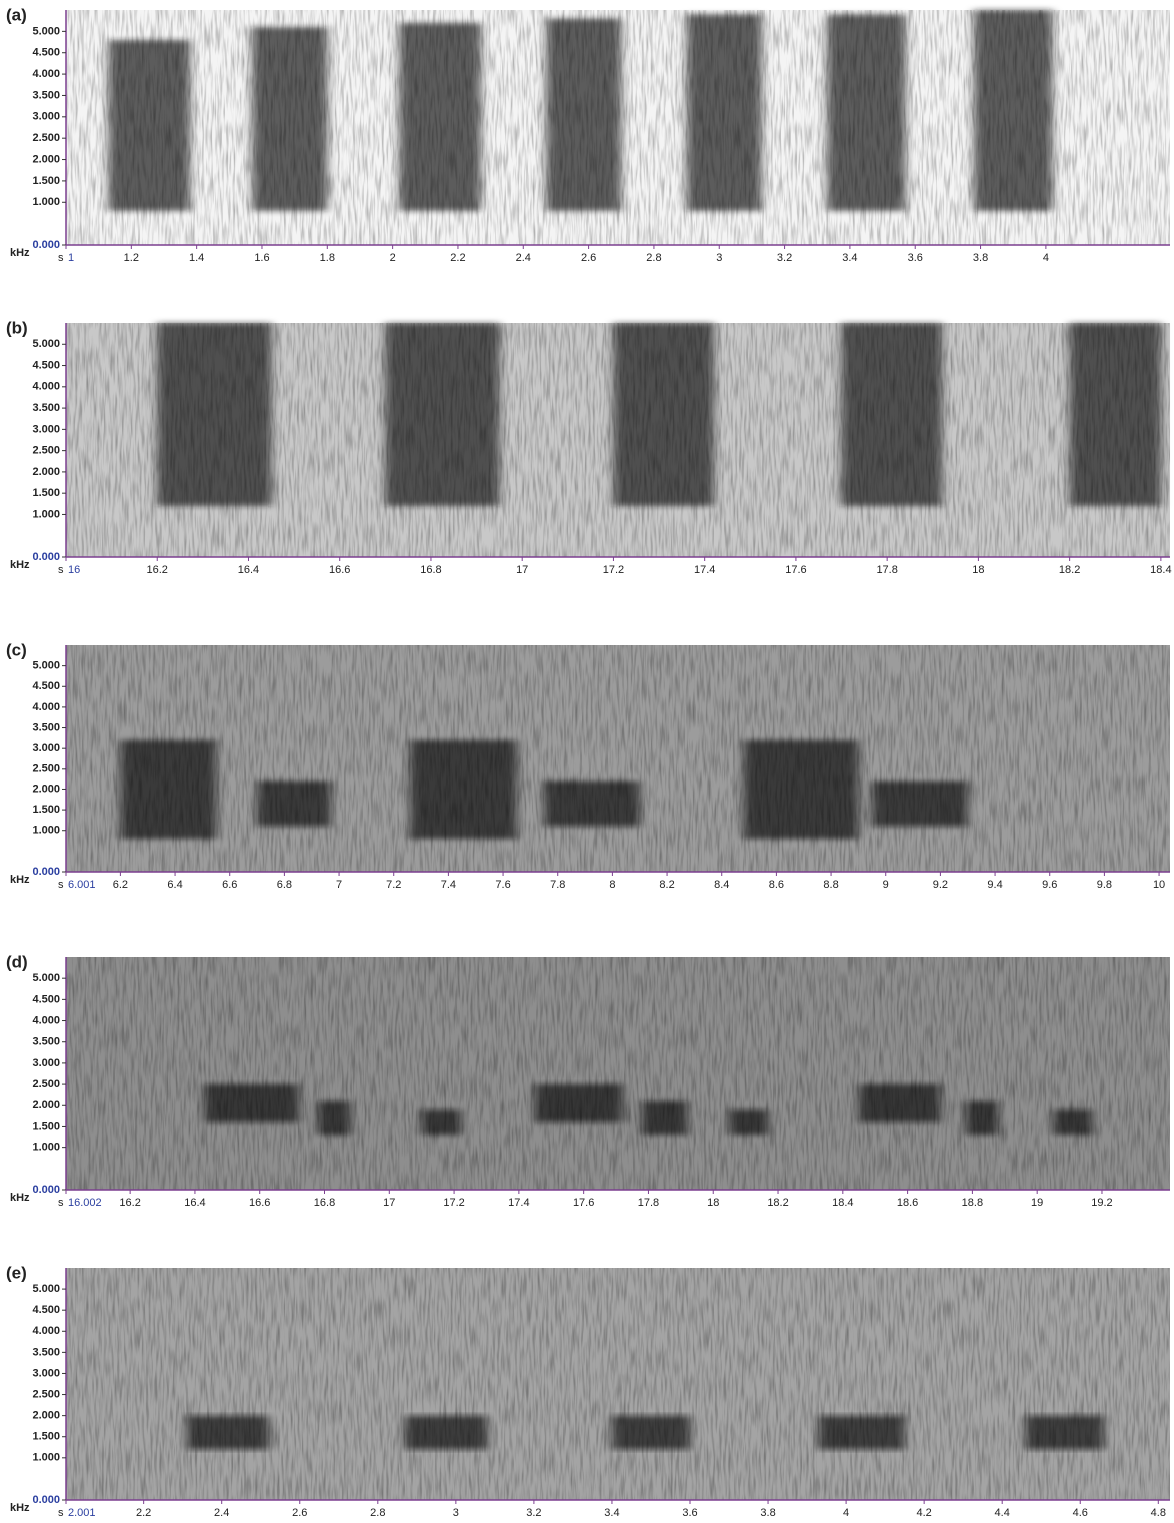 The height and width of the screenshot is (1523, 1174). I want to click on x-tick-label: 16.8, so click(324, 1203).